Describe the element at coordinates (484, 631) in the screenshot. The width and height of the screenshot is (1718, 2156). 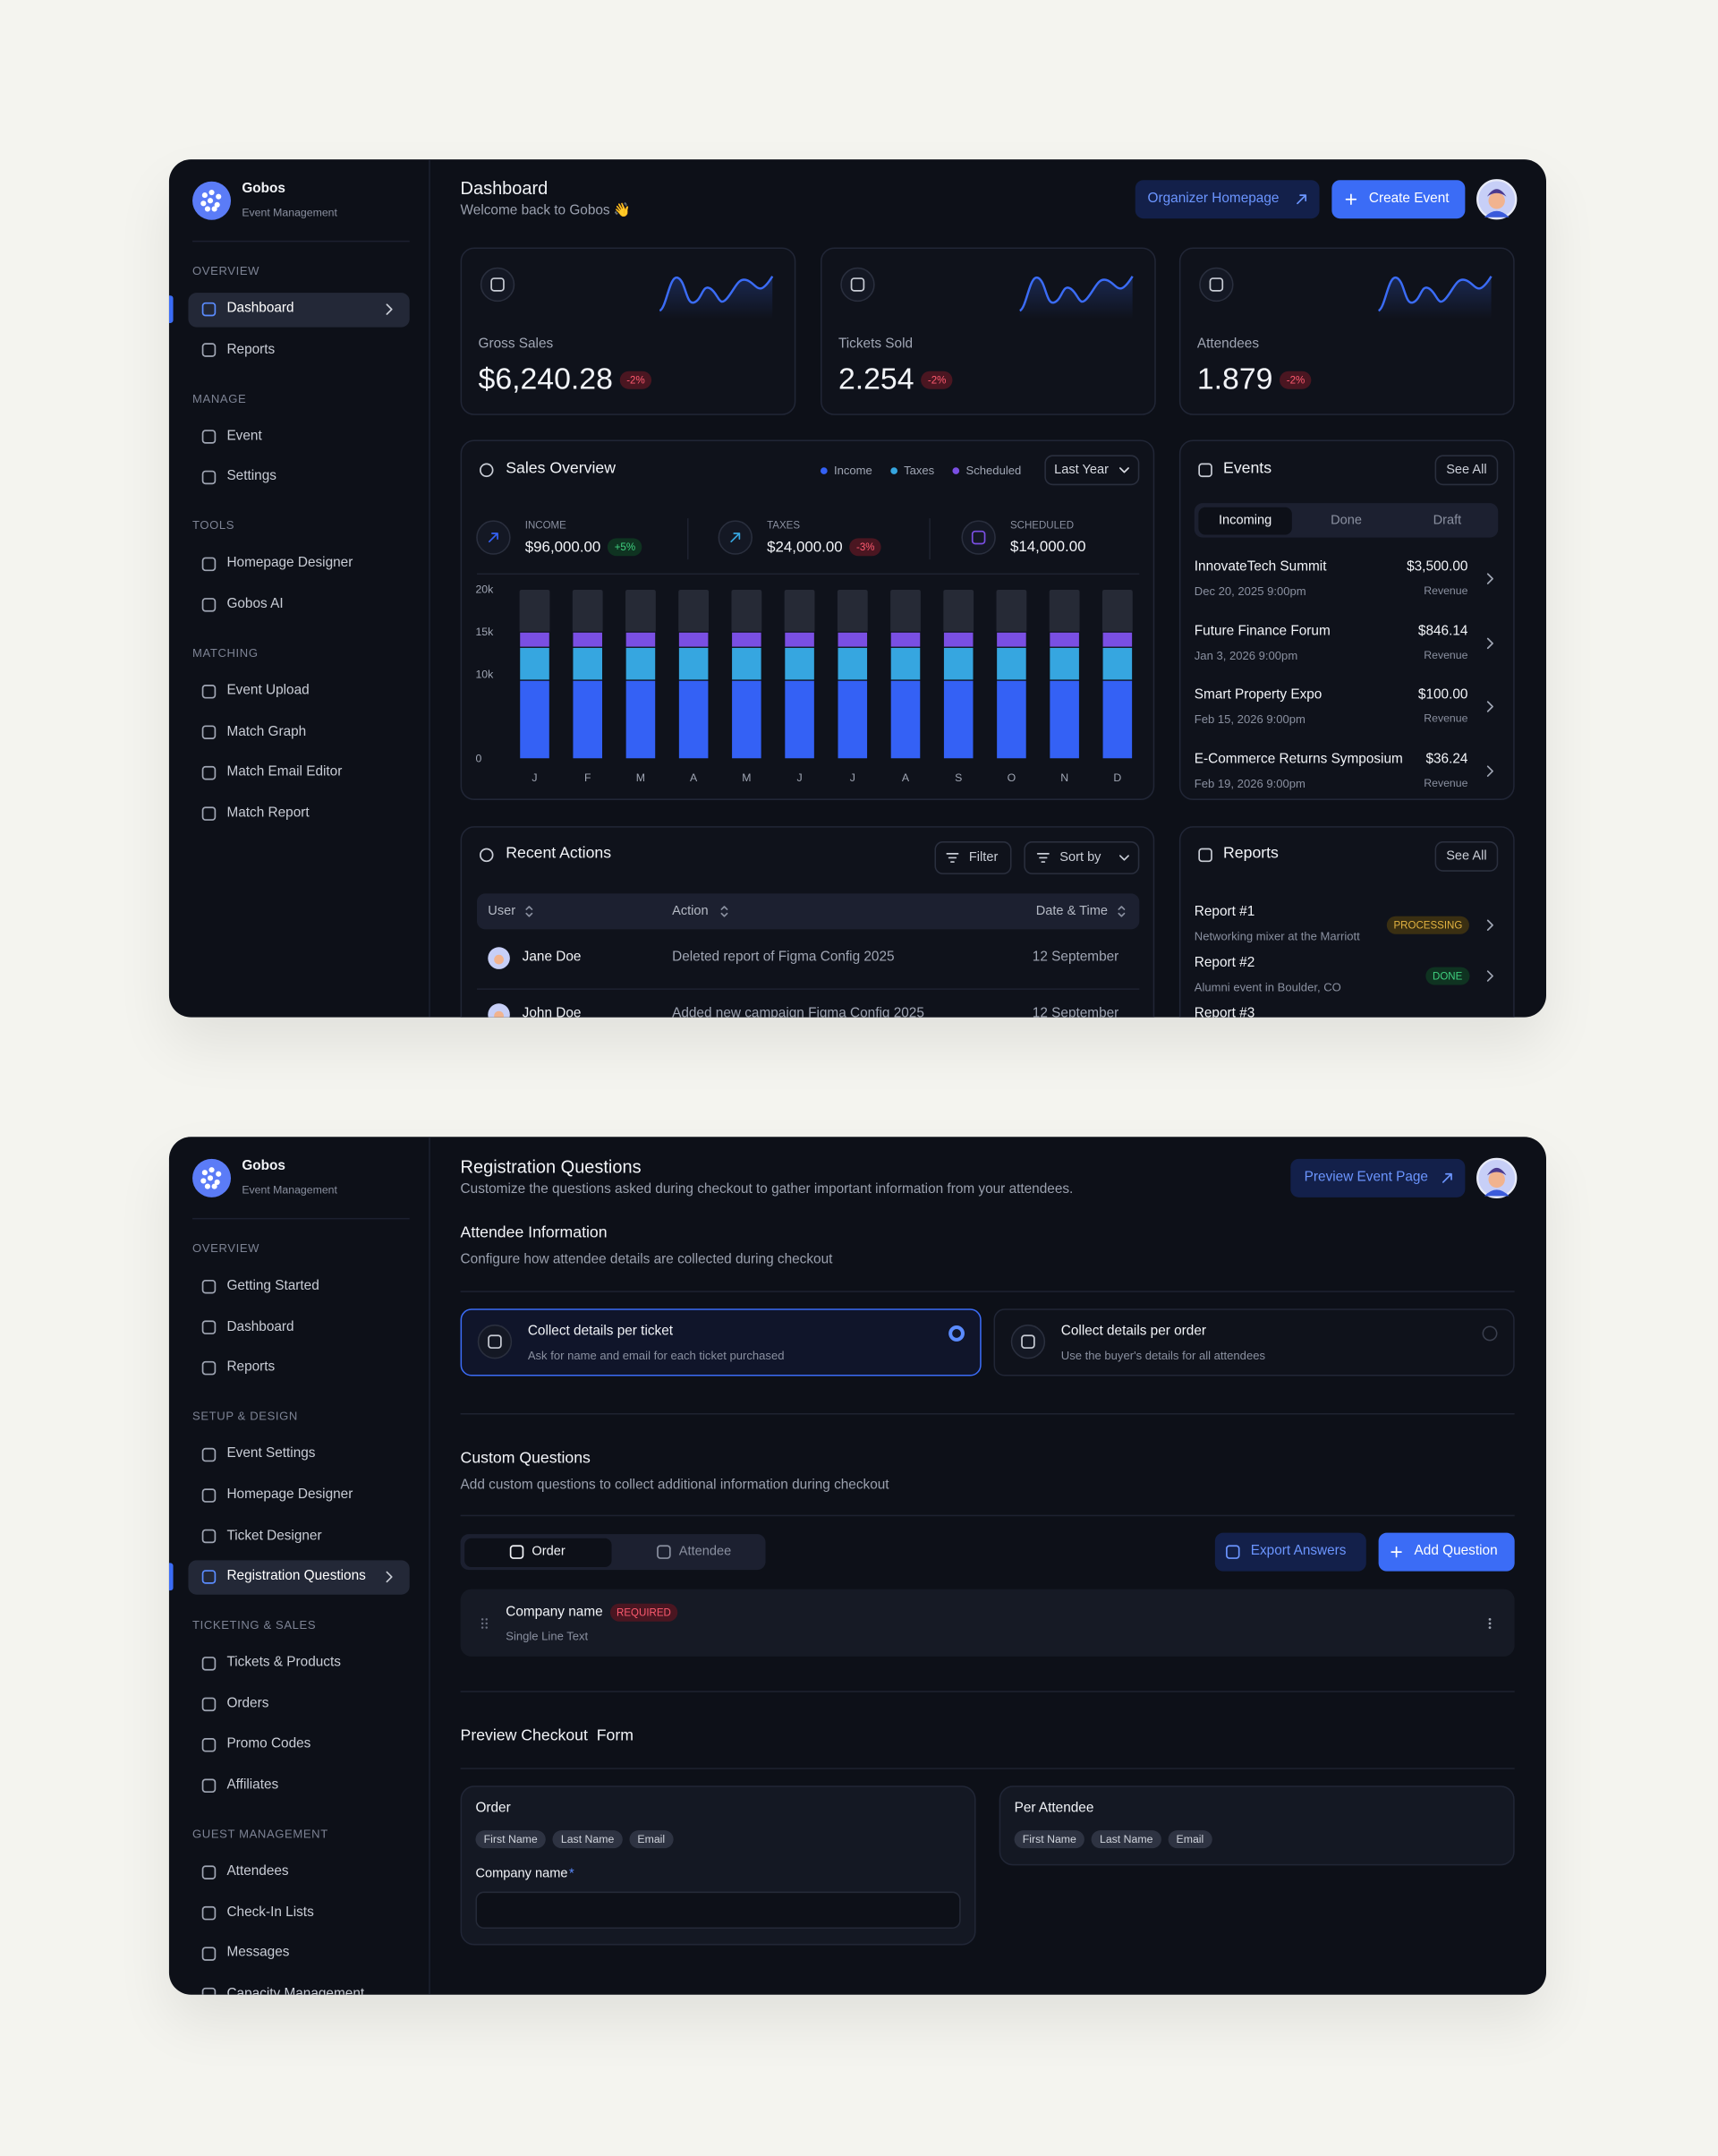
I see `y-tick-label: 15k` at that location.